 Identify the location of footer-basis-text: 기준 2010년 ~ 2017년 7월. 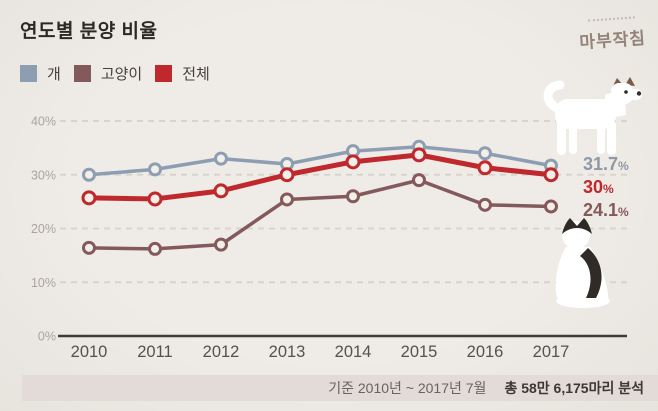
(407, 388).